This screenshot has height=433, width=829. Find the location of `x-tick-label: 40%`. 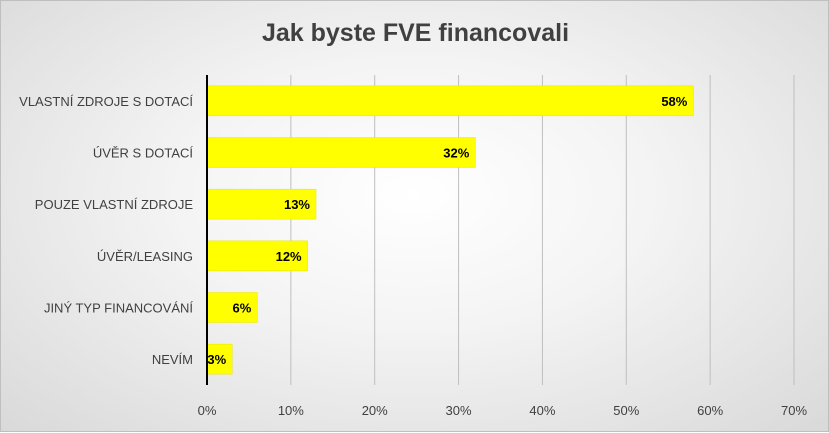

x-tick-label: 40% is located at coordinates (542, 410).